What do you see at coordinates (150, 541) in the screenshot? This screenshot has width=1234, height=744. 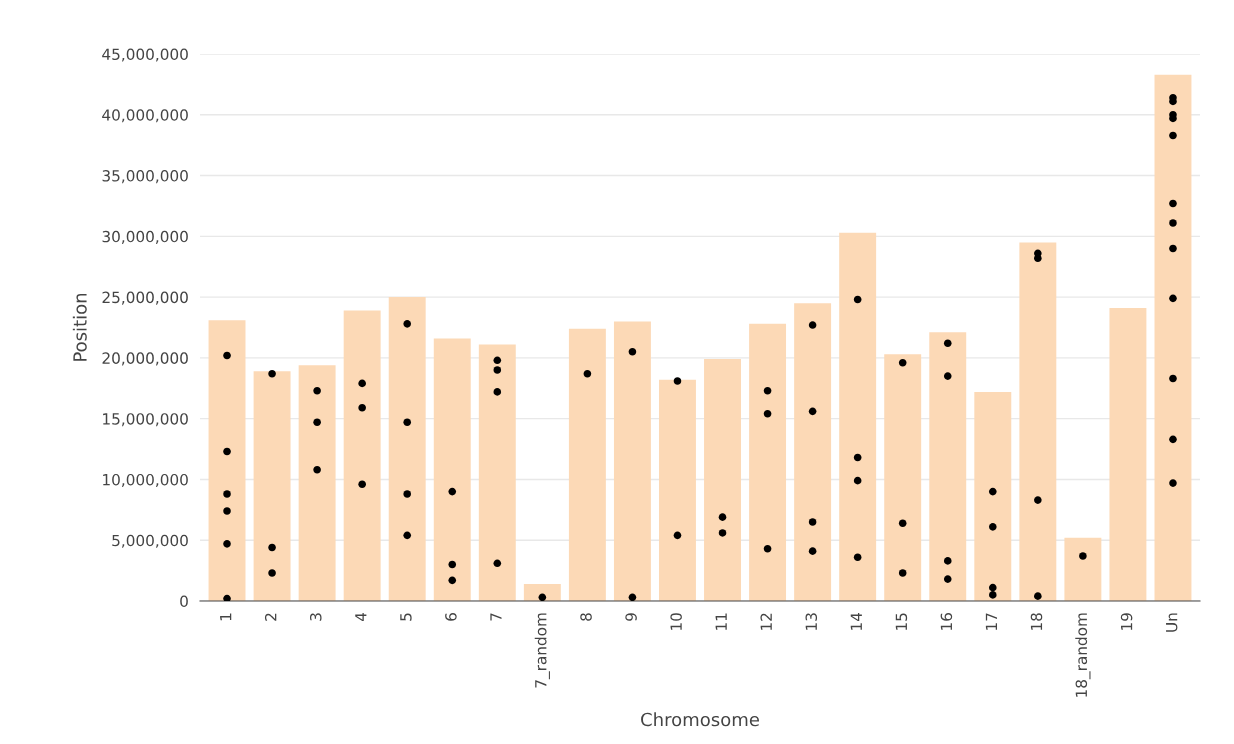 I see `y-tick-label: 5,000,000` at bounding box center [150, 541].